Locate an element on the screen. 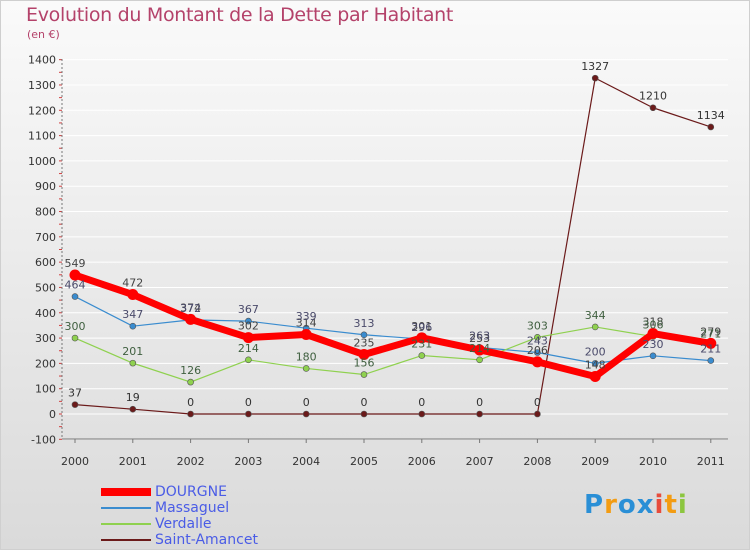 Image resolution: width=750 pixels, height=550 pixels. data-label: 314 is located at coordinates (306, 323).